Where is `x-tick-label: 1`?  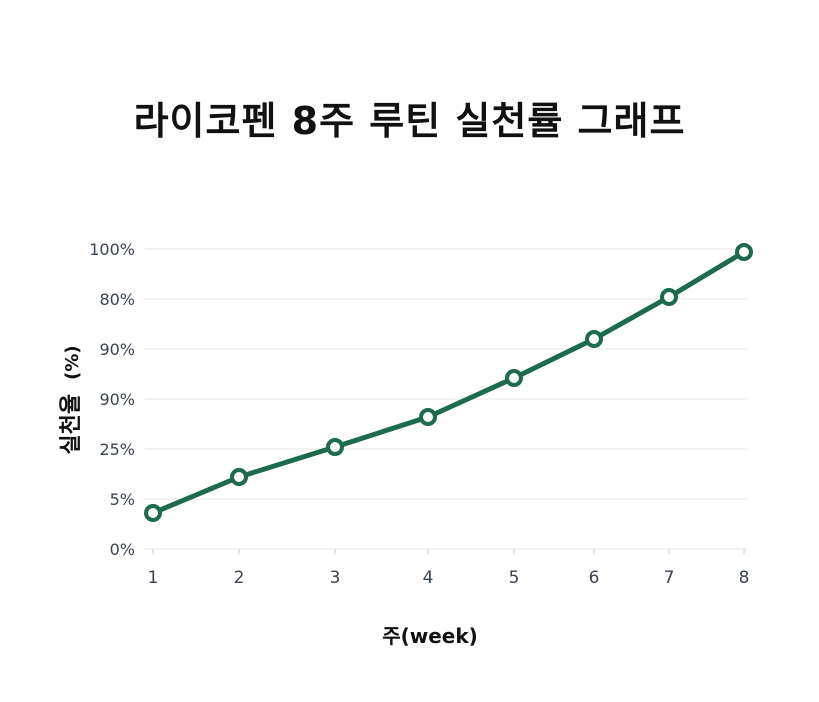 x-tick-label: 1 is located at coordinates (153, 578).